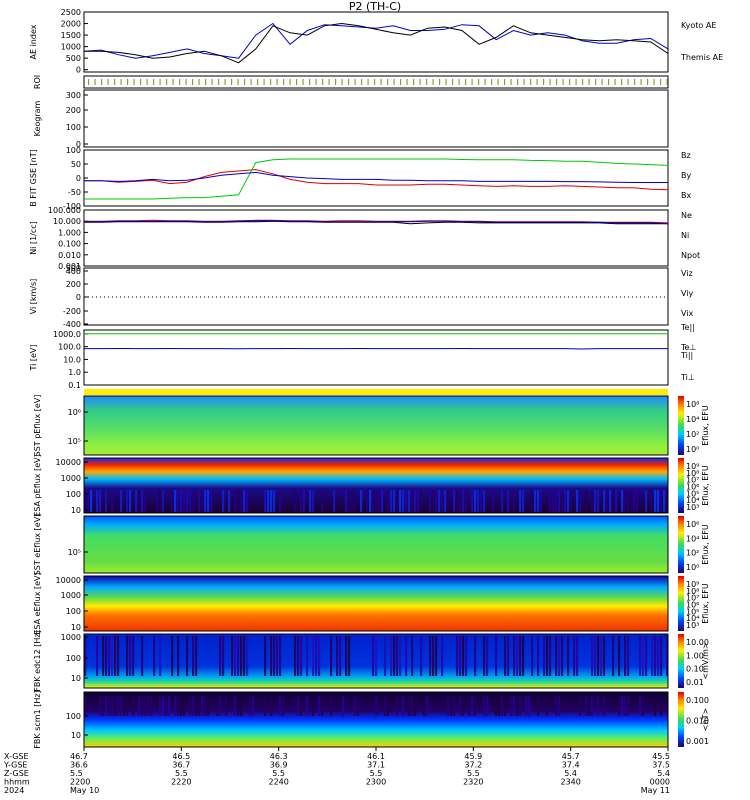 The width and height of the screenshot is (750, 800). I want to click on time-col-2-row-2: 5.5, so click(278, 773).